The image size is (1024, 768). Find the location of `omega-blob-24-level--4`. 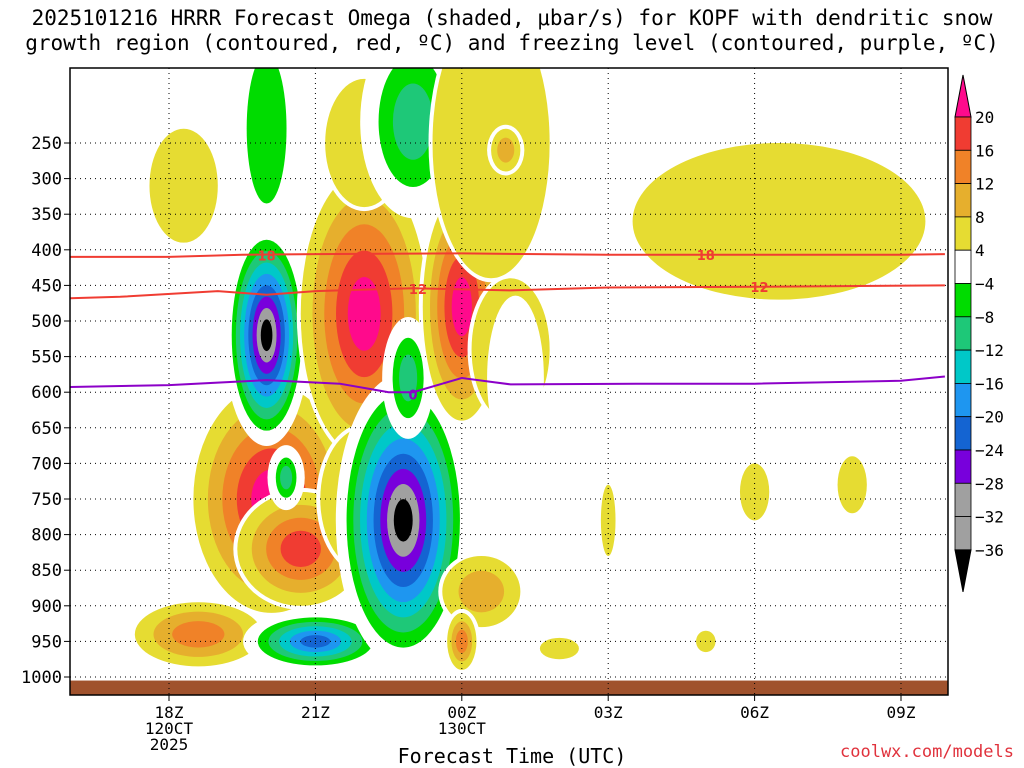

omega-blob-24-level--4 is located at coordinates (662, 491).